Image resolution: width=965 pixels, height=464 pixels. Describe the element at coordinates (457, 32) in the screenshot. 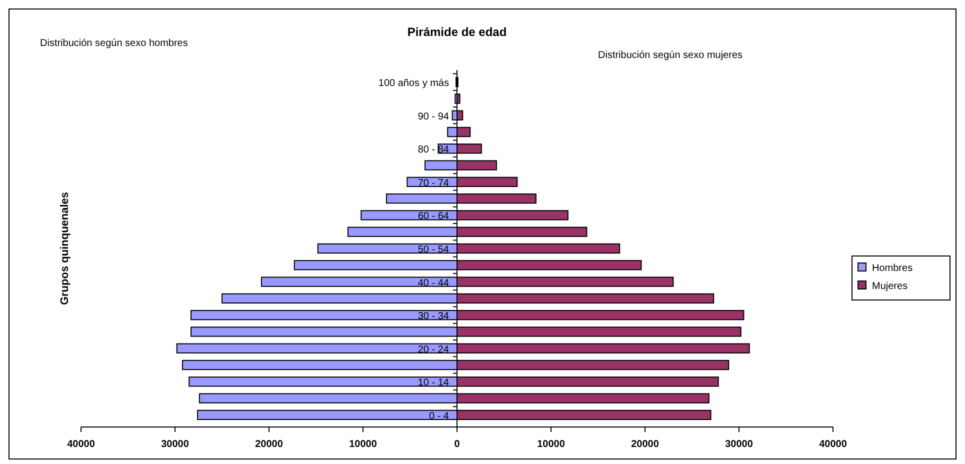

I see `chart-title: Pirámide de edad` at that location.